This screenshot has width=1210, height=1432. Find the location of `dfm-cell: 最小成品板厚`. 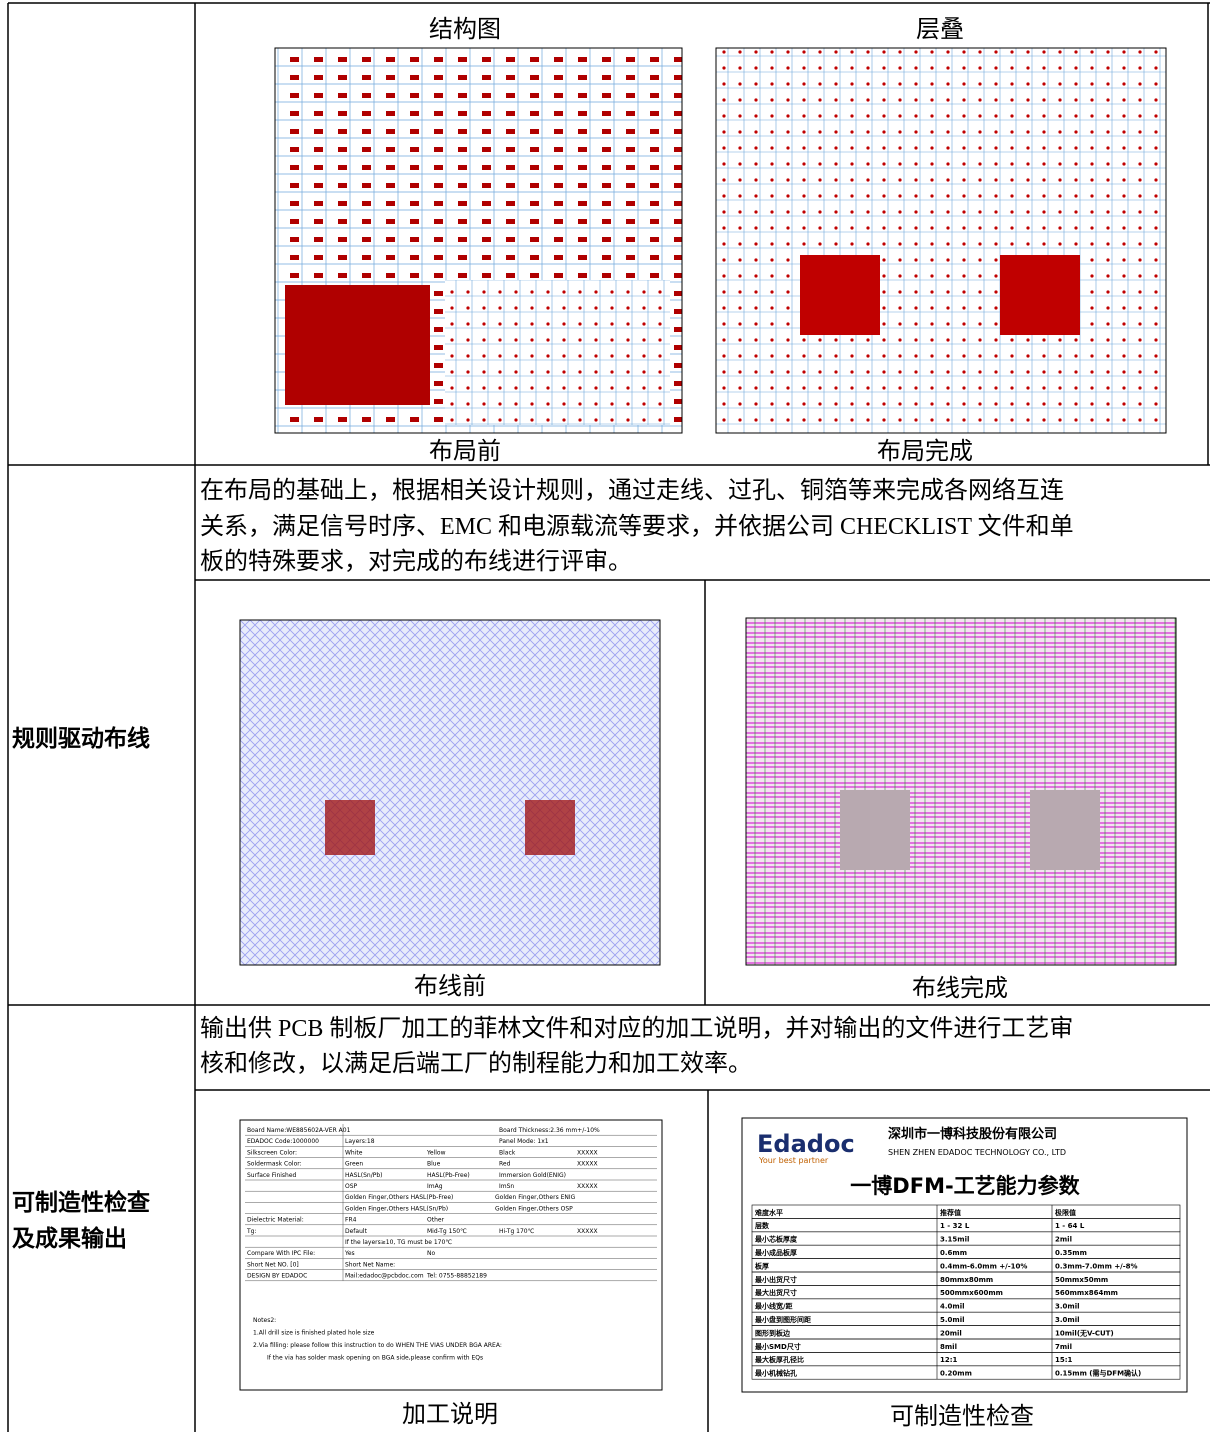

dfm-cell: 最小成品板厚 is located at coordinates (776, 1252).